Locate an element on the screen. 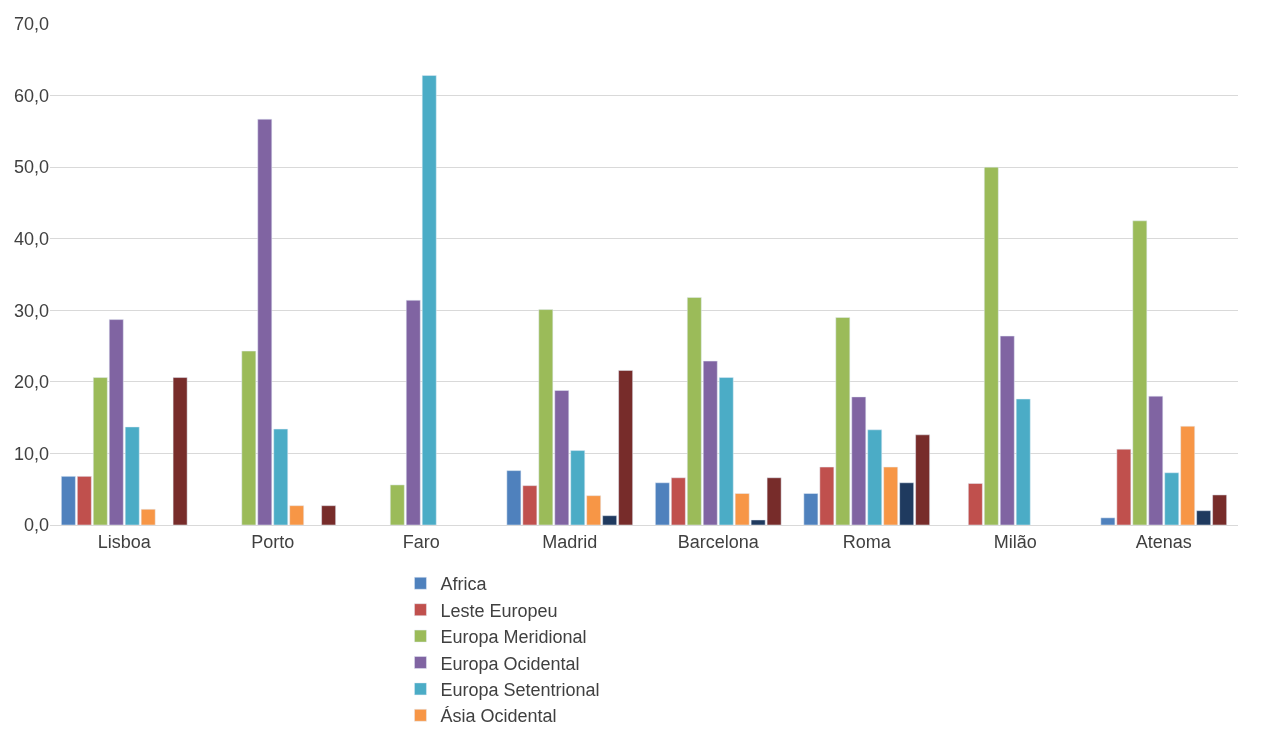 The image size is (1267, 746). y-tick-label: 0,0 is located at coordinates (36, 525).